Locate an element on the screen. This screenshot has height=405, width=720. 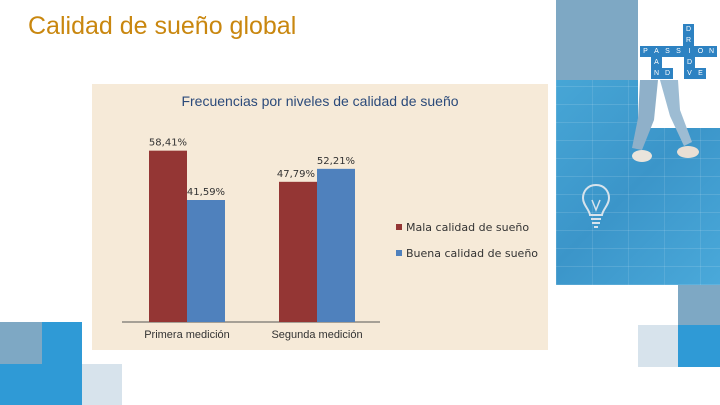
legend-label: Buena calidad de sueño is located at coordinates (472, 253).